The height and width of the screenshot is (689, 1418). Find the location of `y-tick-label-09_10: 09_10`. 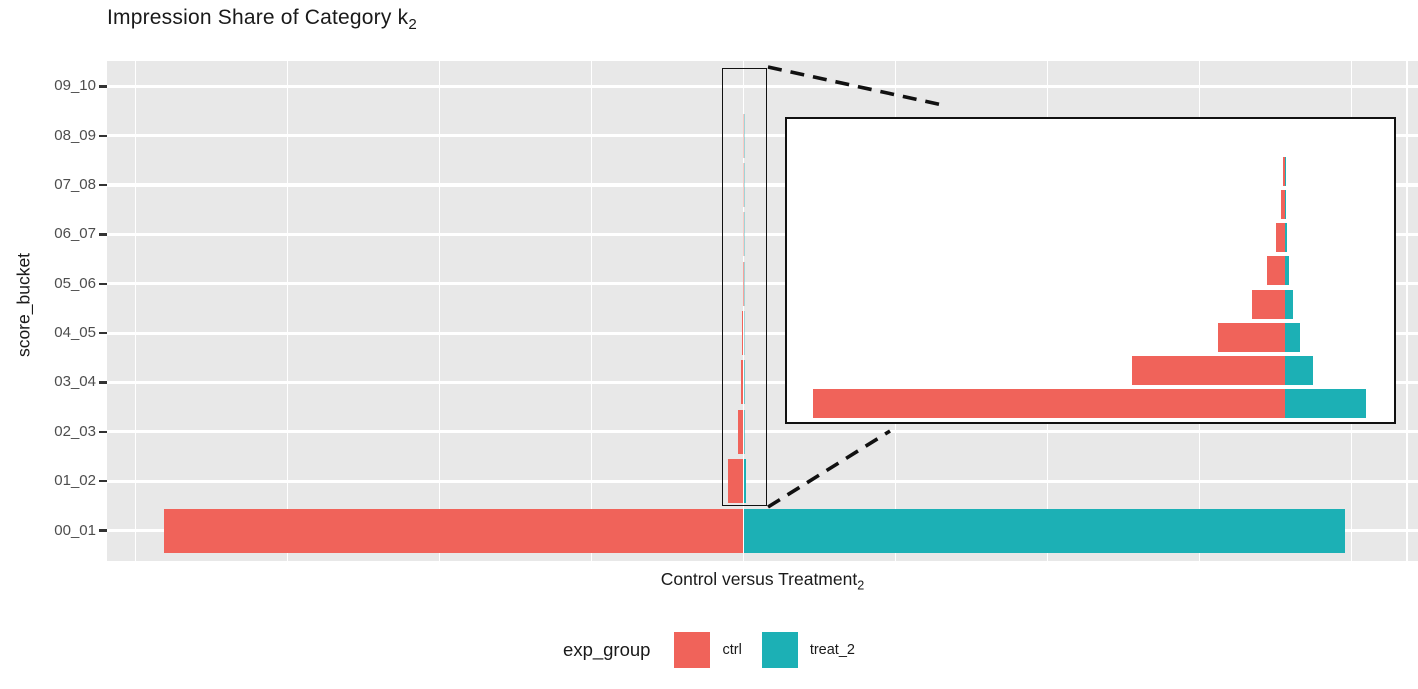

y-tick-label-09_10: 09_10 is located at coordinates (75, 86).